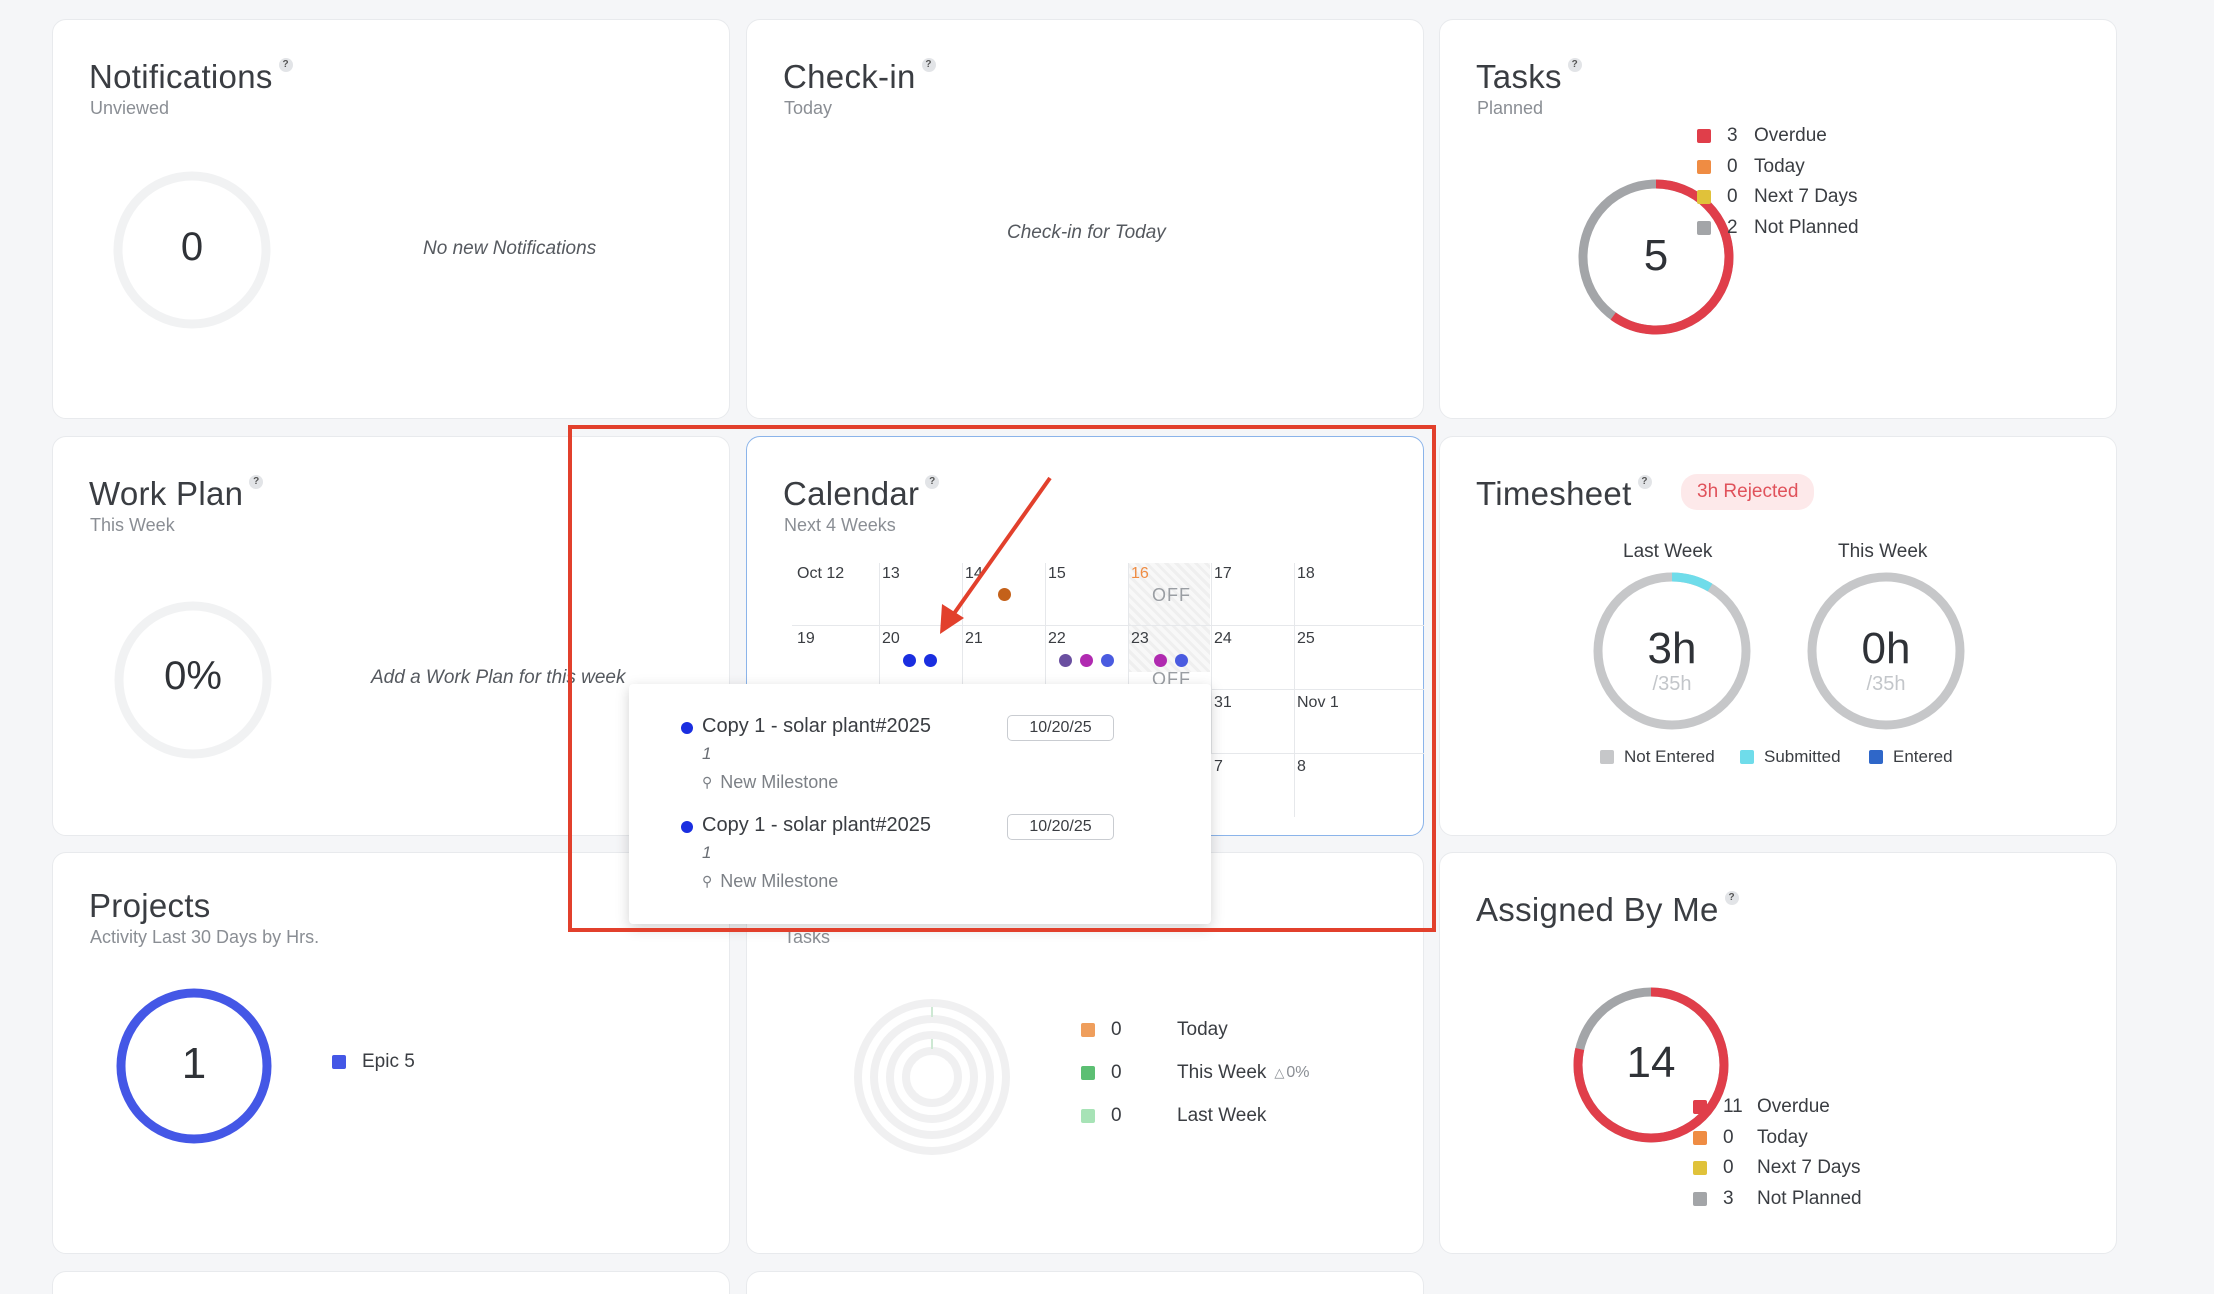 This screenshot has height=1294, width=2214. I want to click on calendar-day: Oct 12, so click(821, 573).